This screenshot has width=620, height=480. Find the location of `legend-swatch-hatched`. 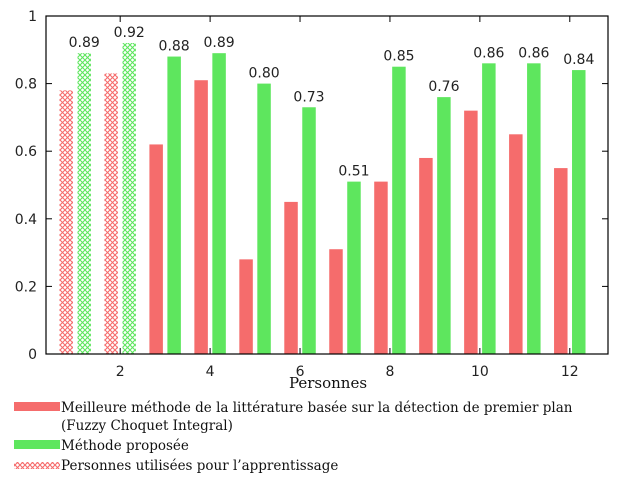

legend-swatch-hatched is located at coordinates (37, 465).